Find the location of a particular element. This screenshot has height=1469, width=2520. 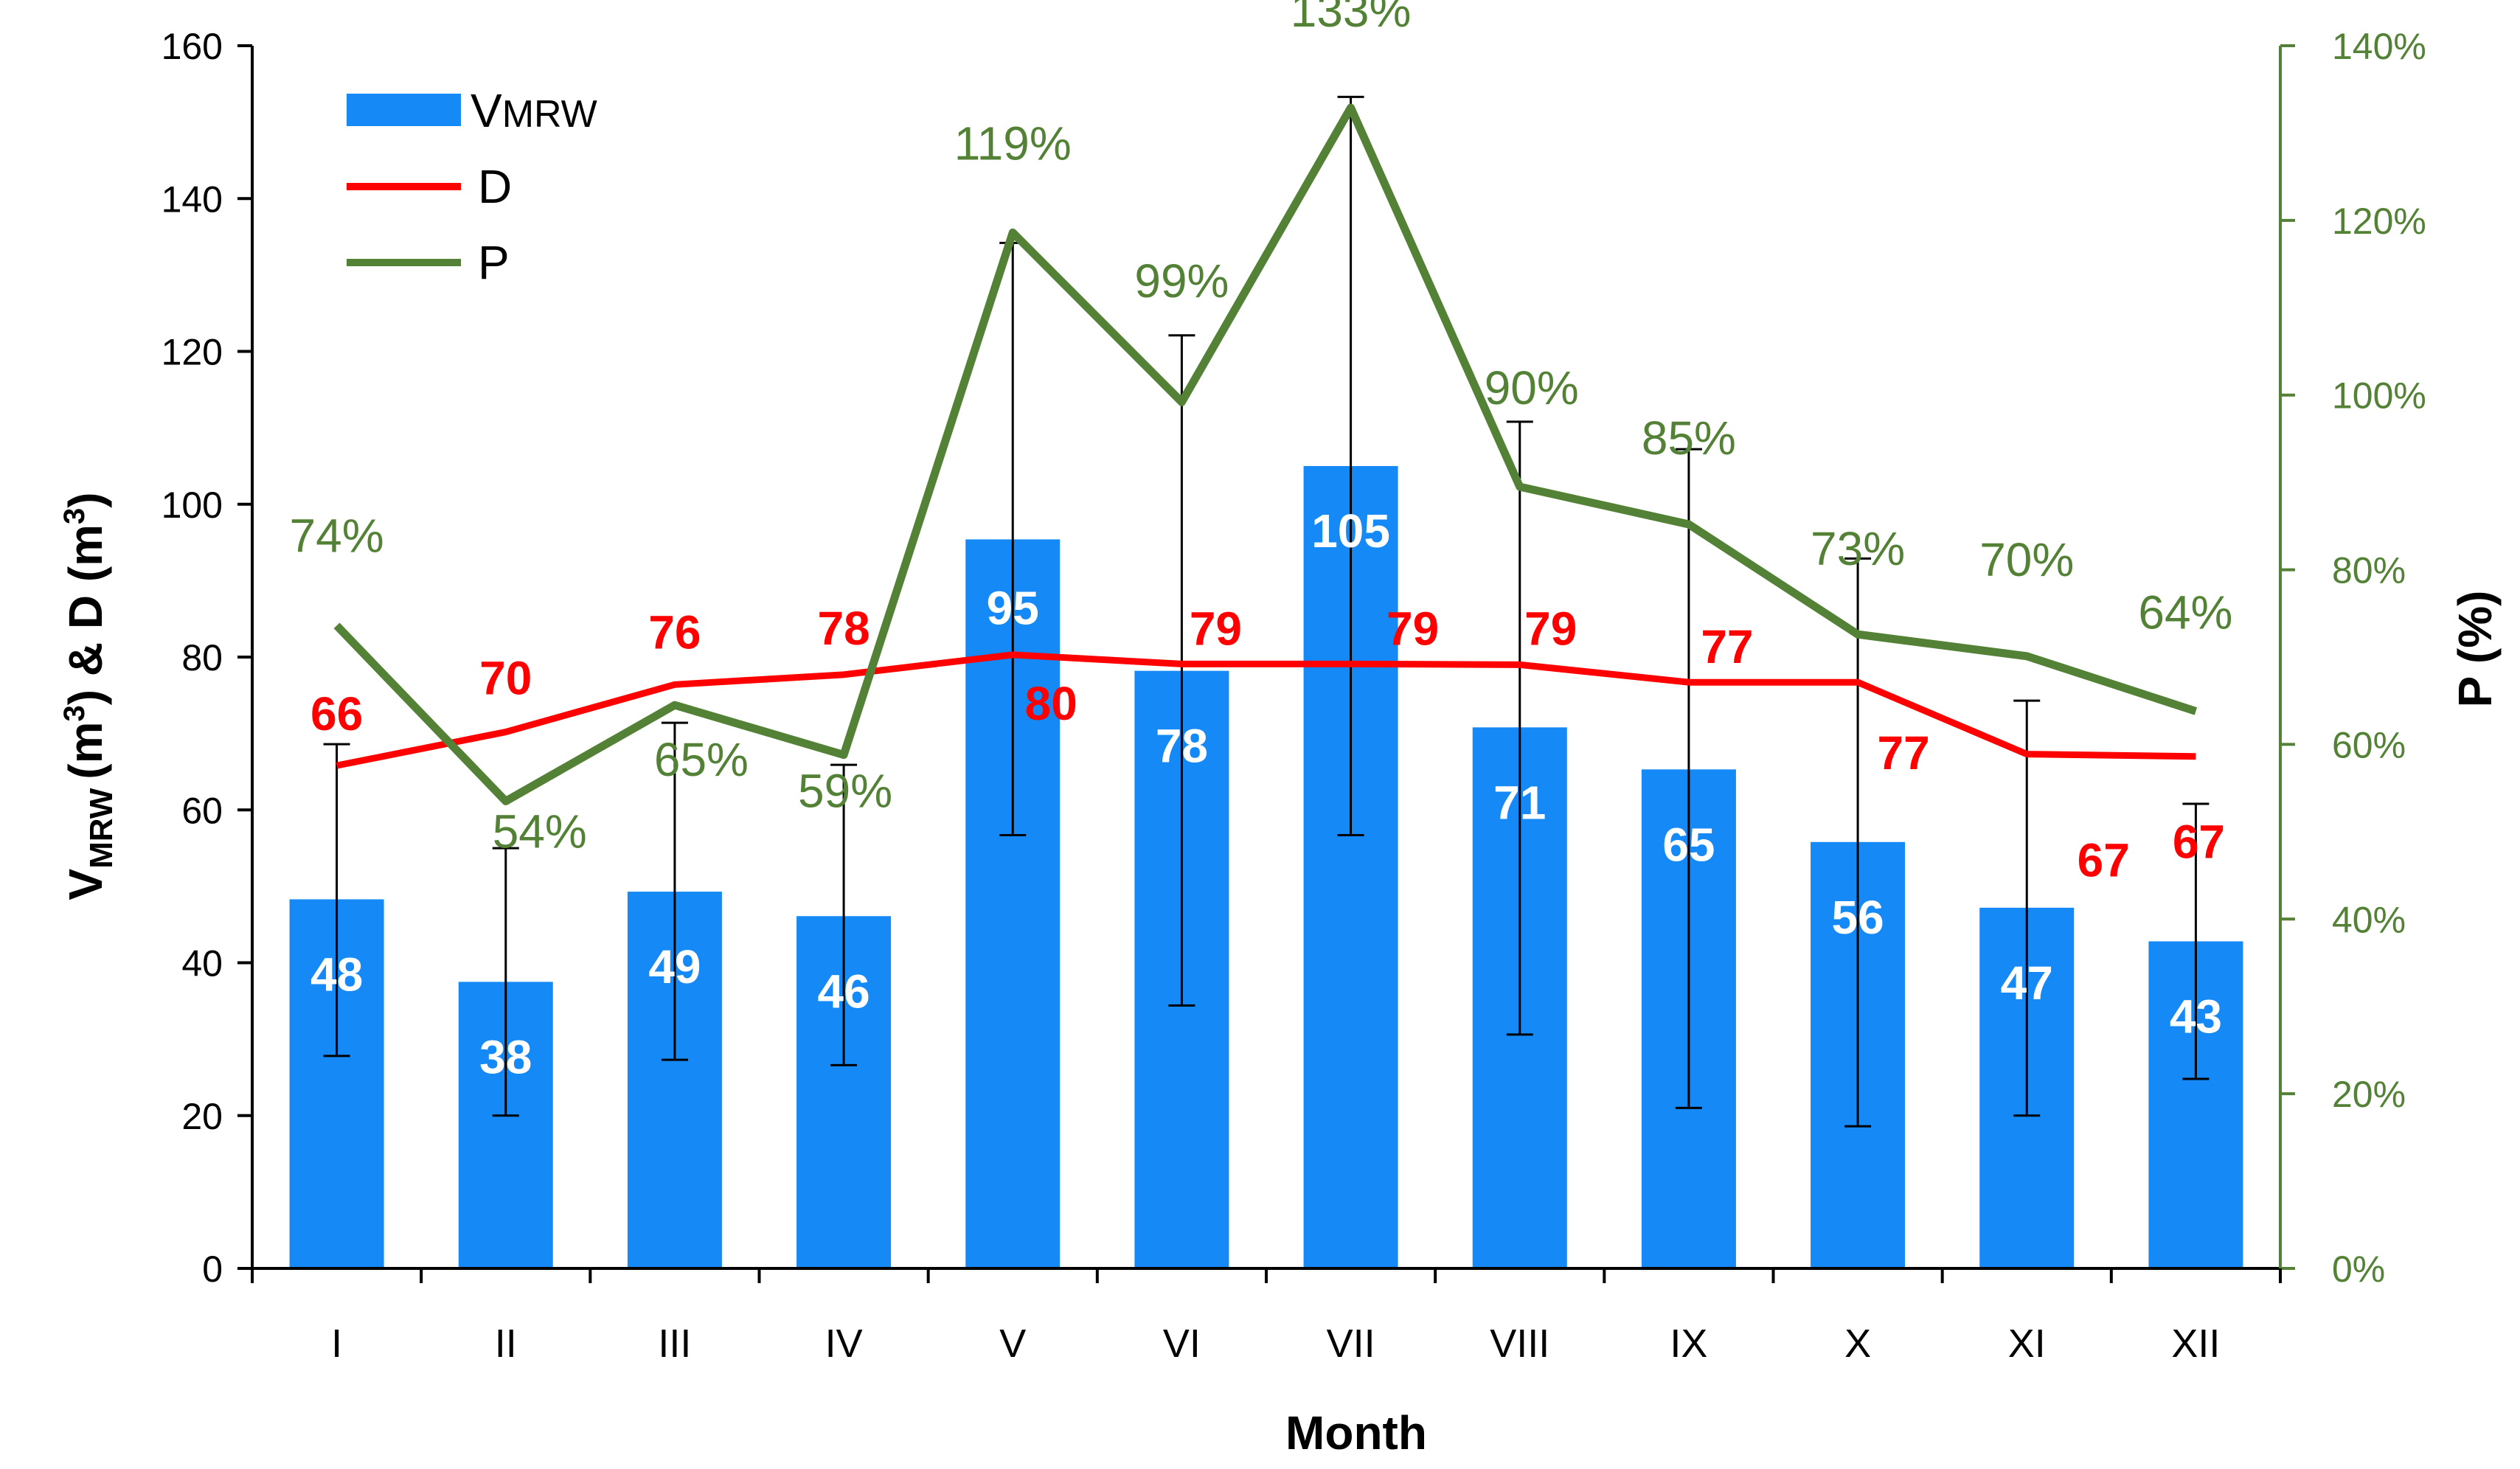

y-axis-title-sup2: 3 is located at coordinates (74, 516).